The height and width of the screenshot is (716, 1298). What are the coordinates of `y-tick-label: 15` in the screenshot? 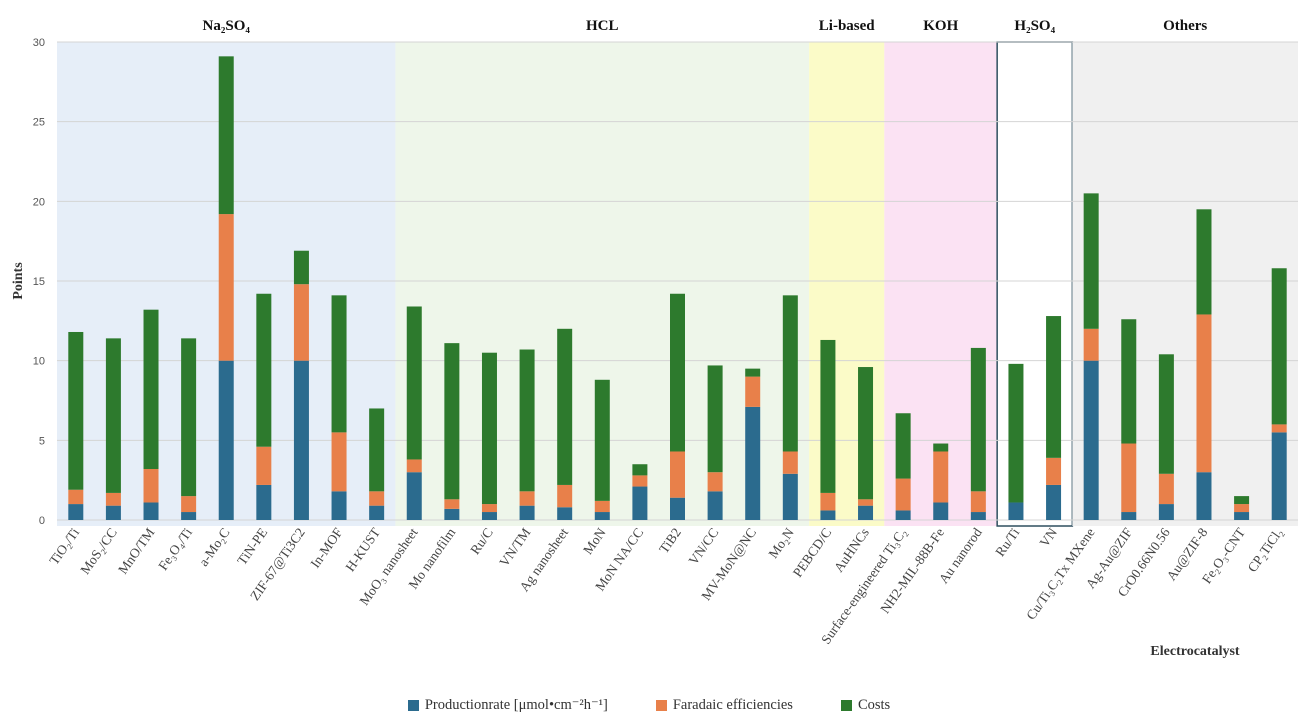 It's located at (39, 282).